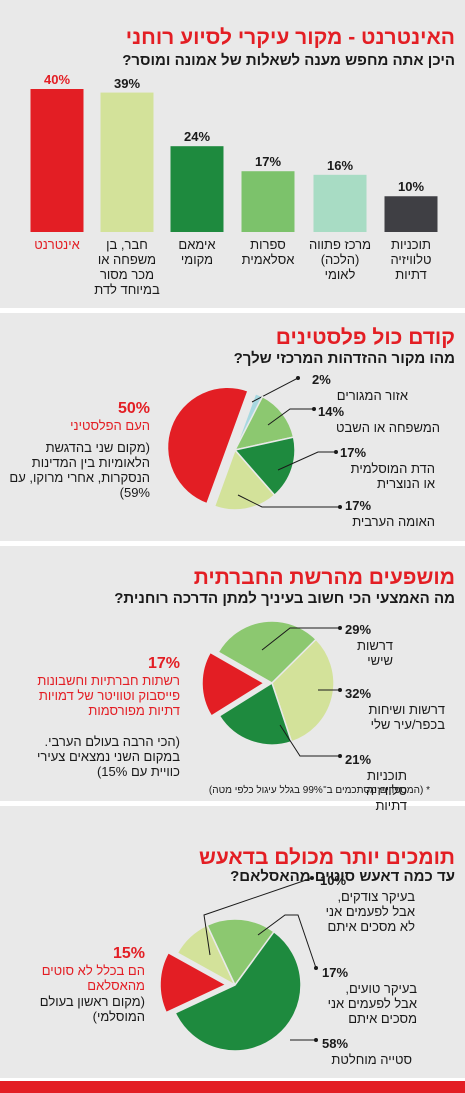 This screenshot has height=1093, width=465. I want to click on value-label: 15%, so click(128, 953).